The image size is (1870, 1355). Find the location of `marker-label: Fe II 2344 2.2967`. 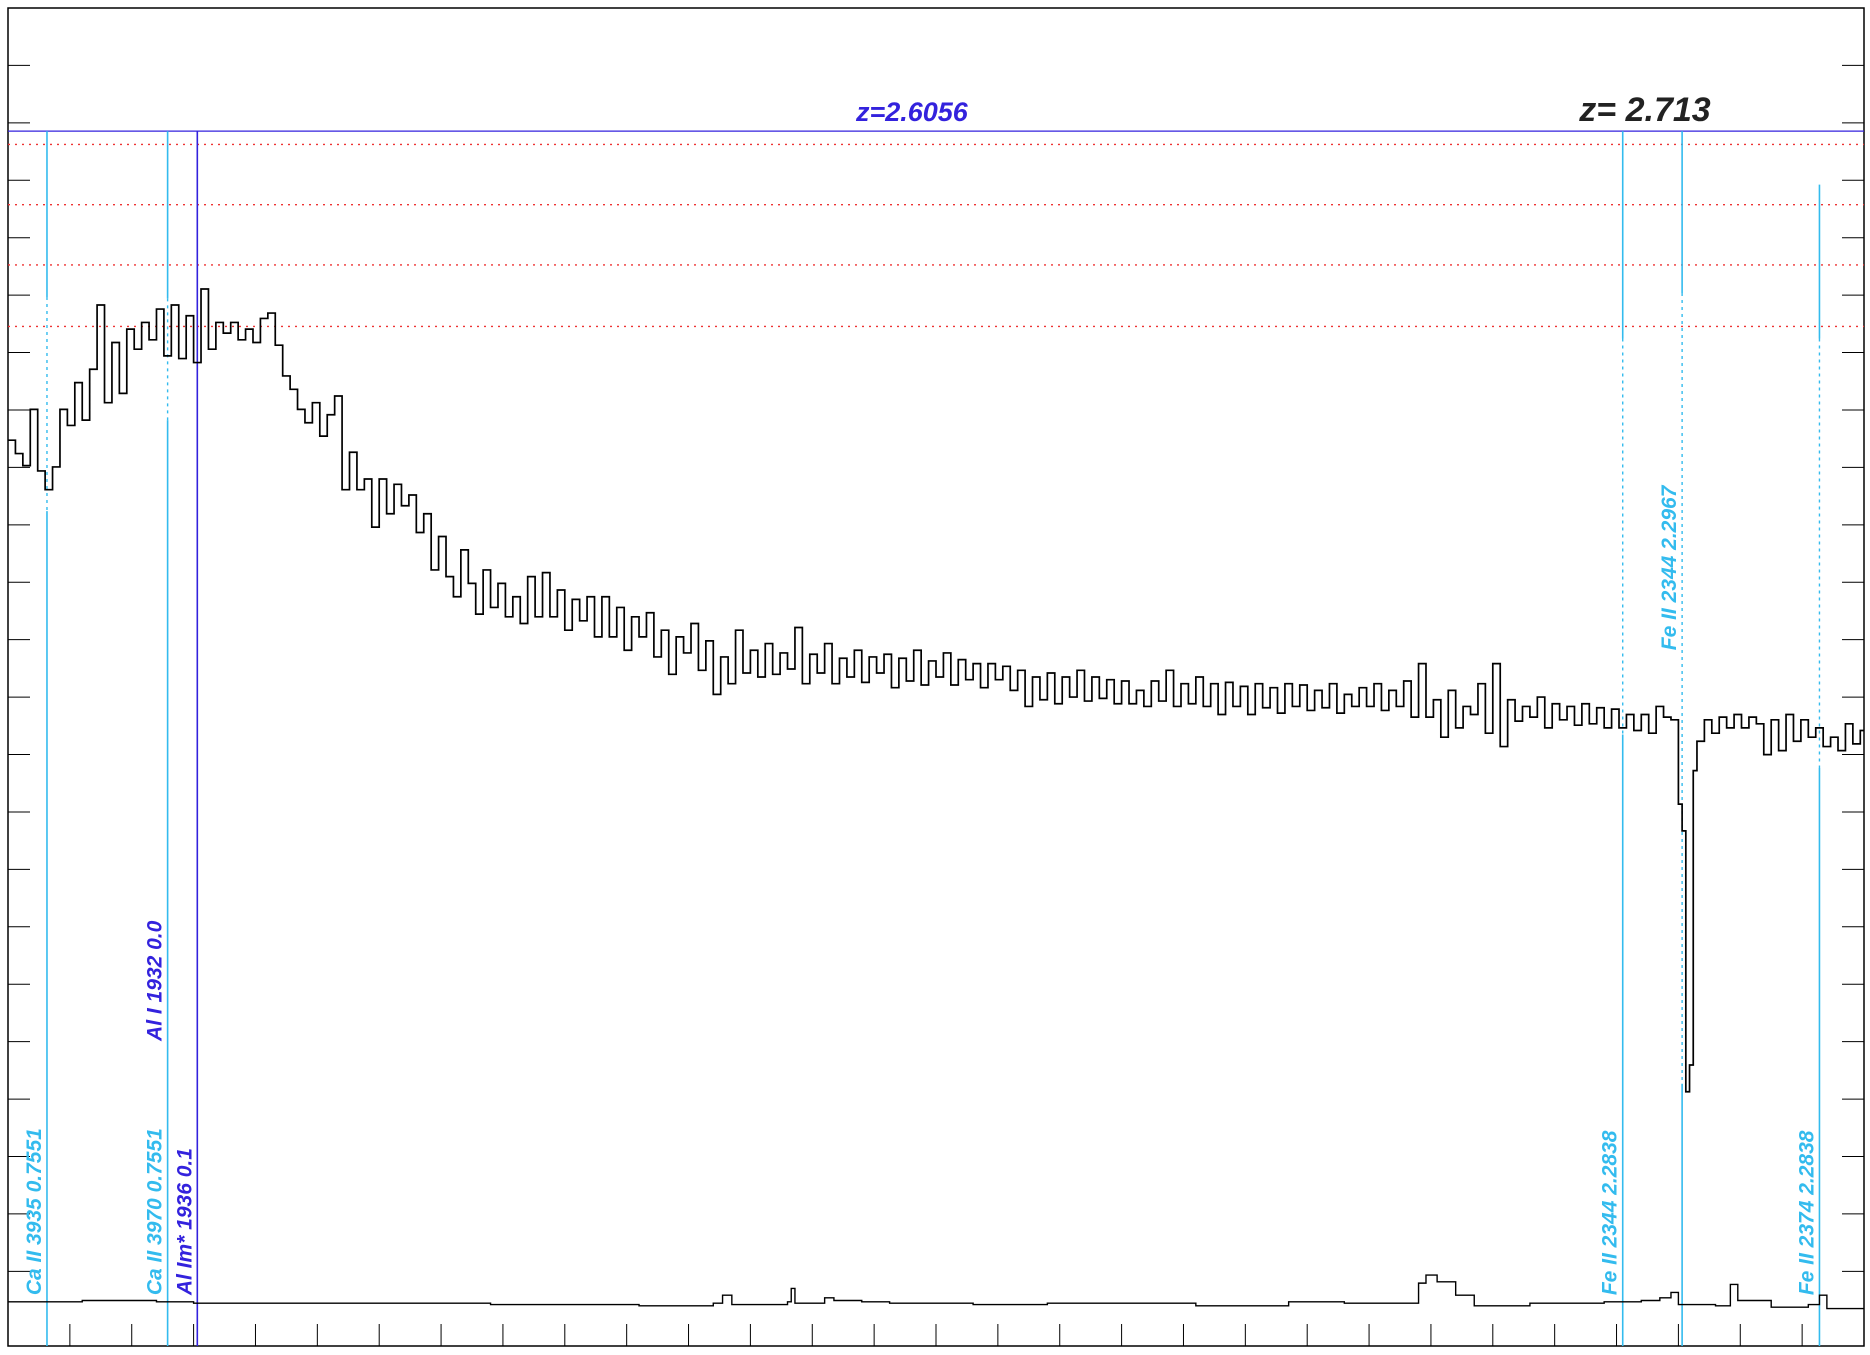

marker-label: Fe II 2344 2.2967 is located at coordinates (1669, 567).